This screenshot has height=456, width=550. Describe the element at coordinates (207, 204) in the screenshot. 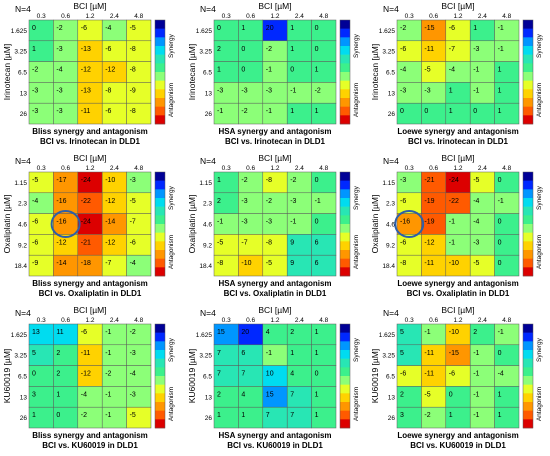

I see `y-tick-label: 2.3` at that location.